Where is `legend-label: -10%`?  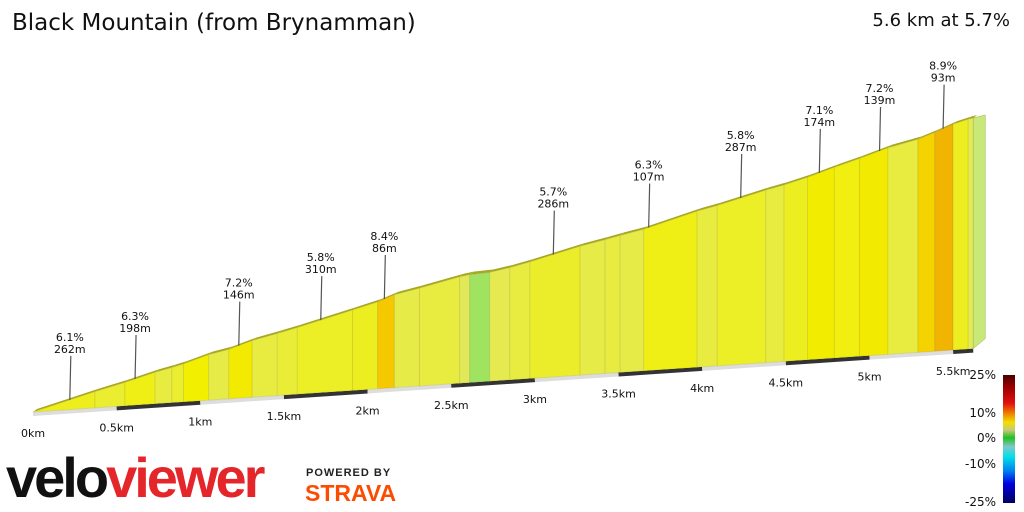 legend-label: -10% is located at coordinates (980, 464).